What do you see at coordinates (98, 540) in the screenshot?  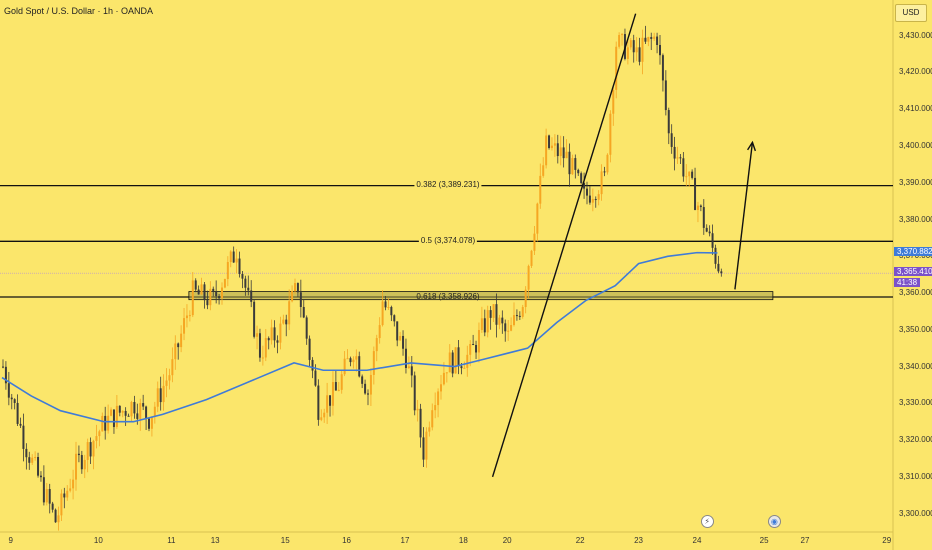 I see `time-tick-label: 10` at bounding box center [98, 540].